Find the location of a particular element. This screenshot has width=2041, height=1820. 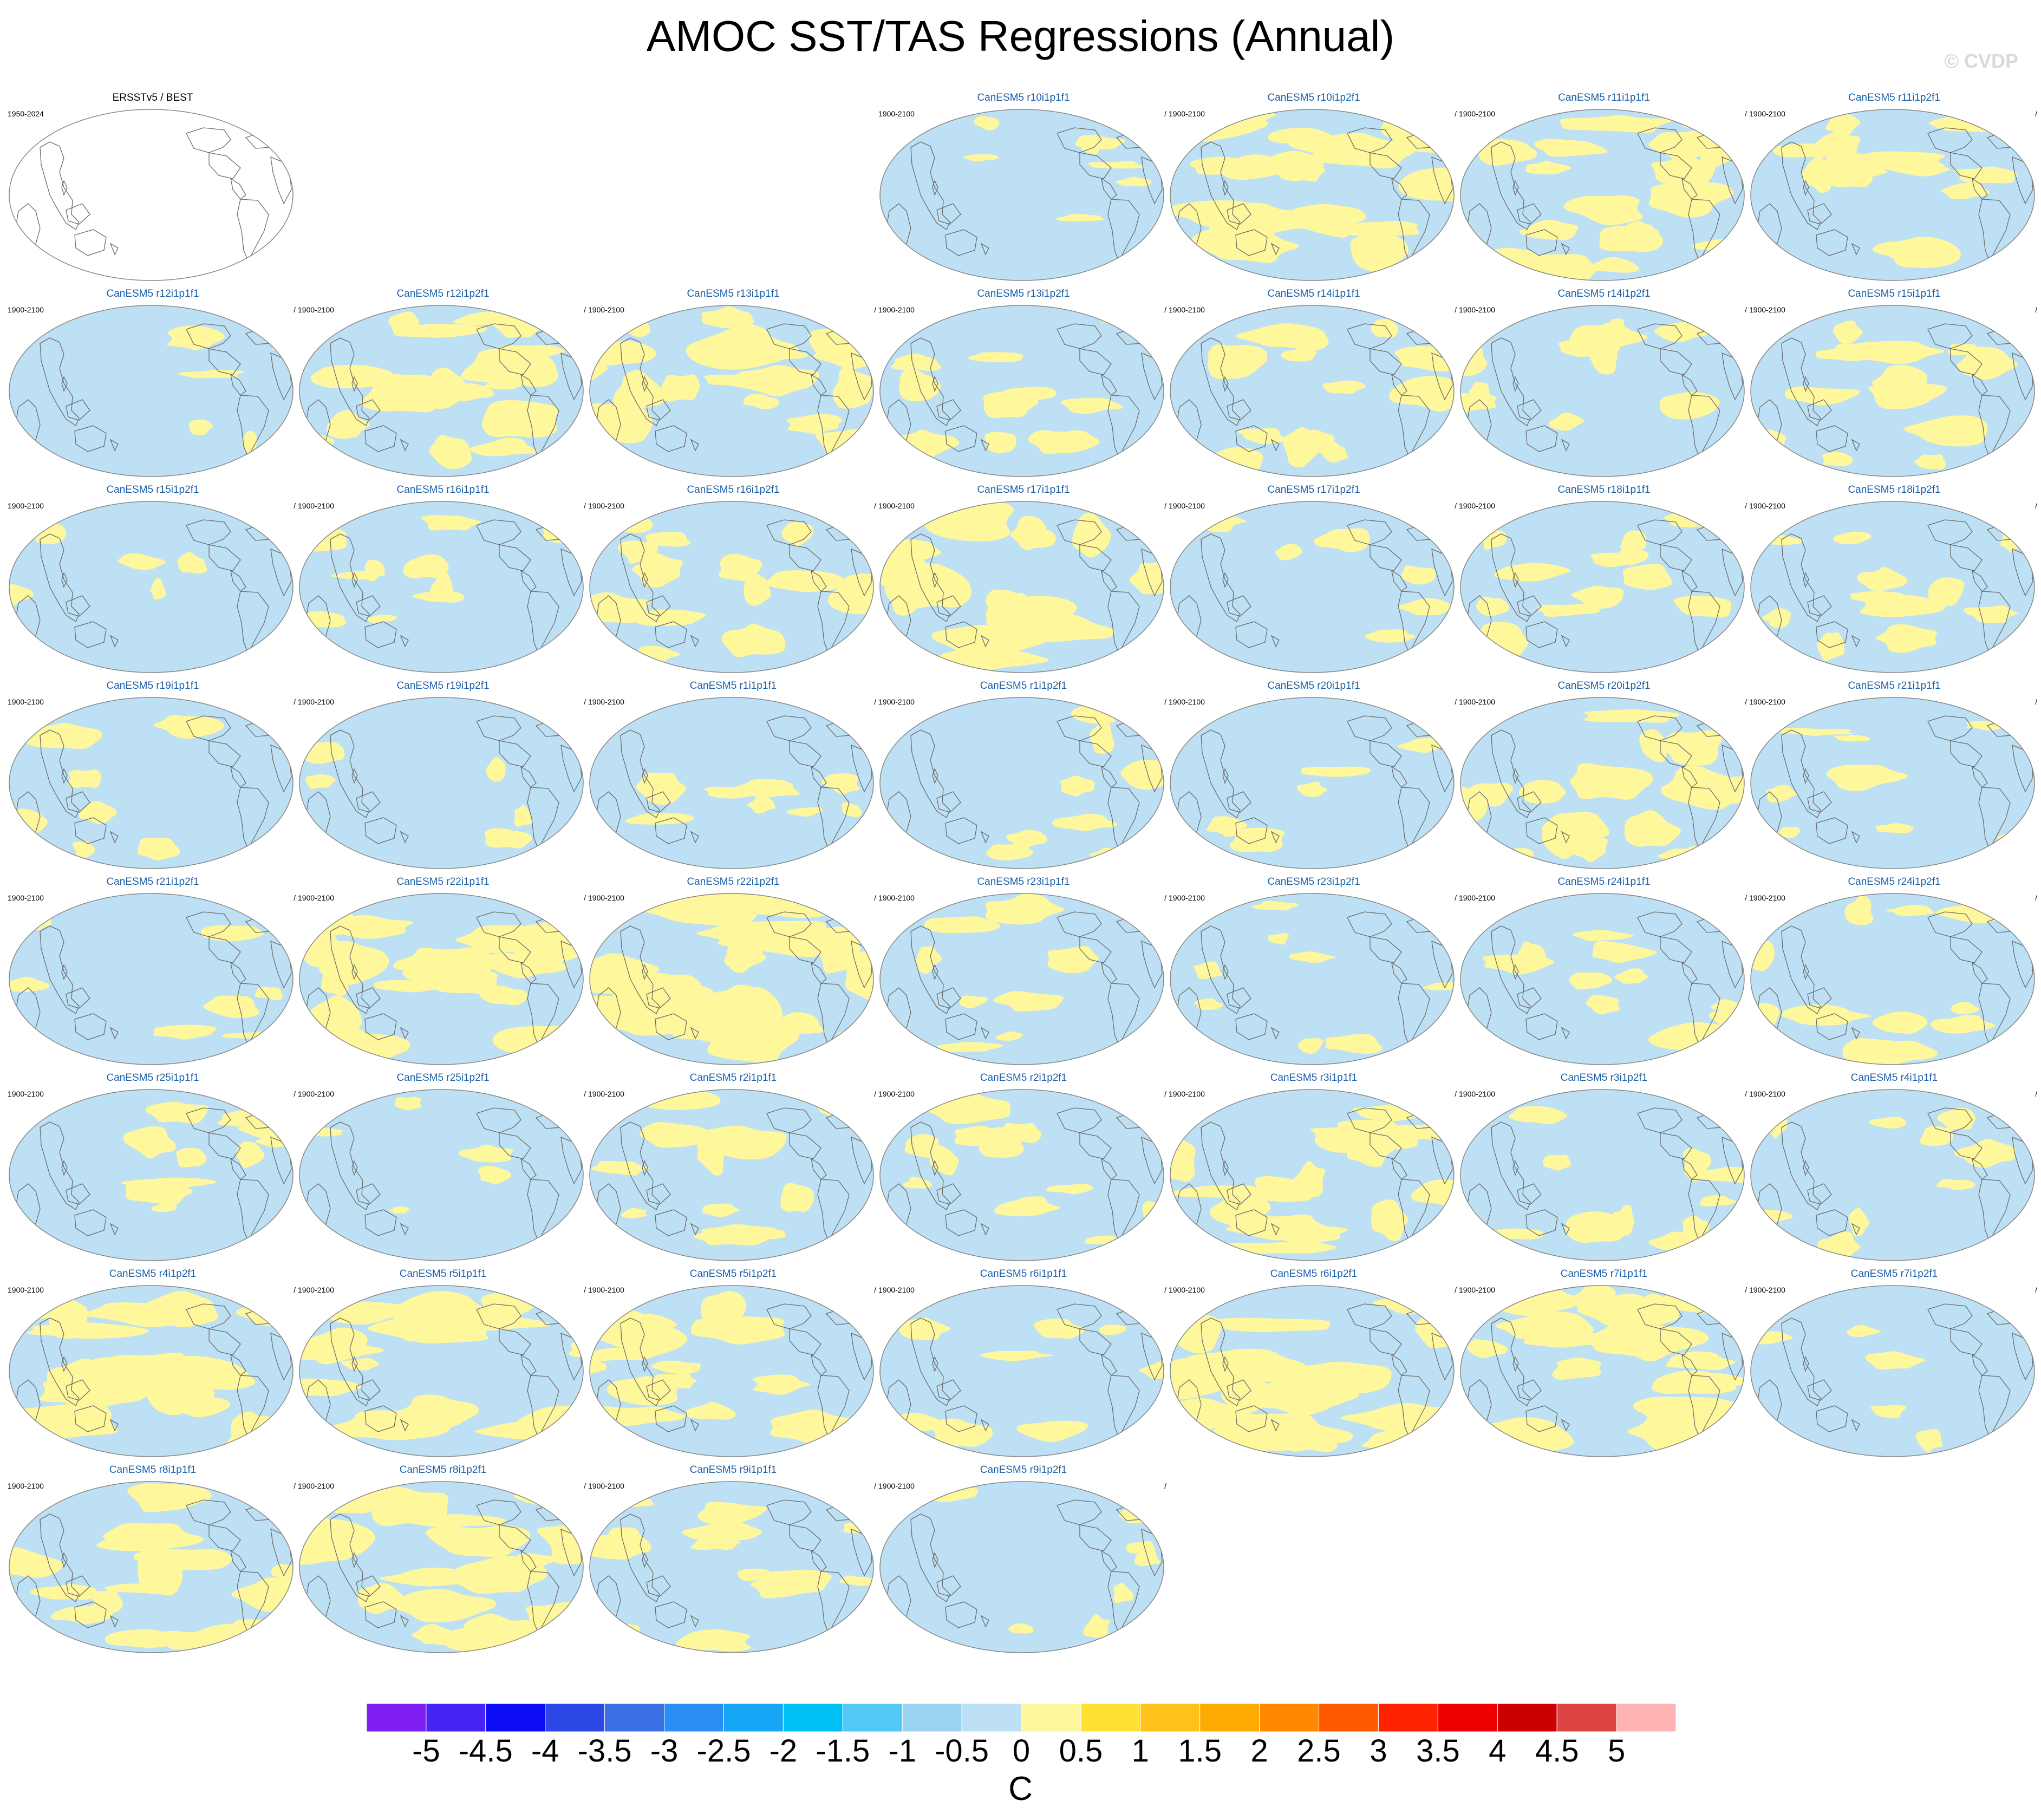

panel-title: CanESM5 r22i1p2f1 is located at coordinates (733, 882).